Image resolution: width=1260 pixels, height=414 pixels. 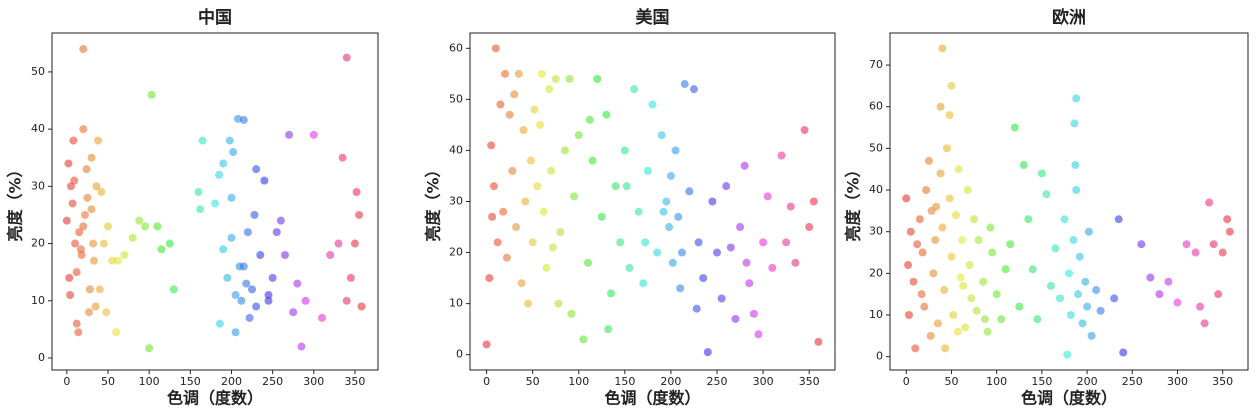 I want to click on x-tick-label: 350, so click(x=1222, y=381).